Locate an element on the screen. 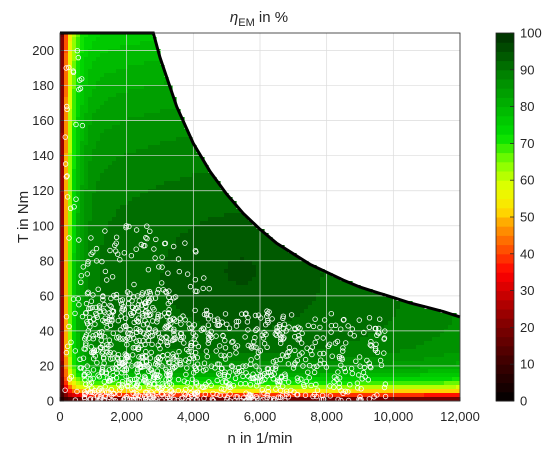 The image size is (550, 455). colorbar-tick-label: 80 is located at coordinates (527, 106).